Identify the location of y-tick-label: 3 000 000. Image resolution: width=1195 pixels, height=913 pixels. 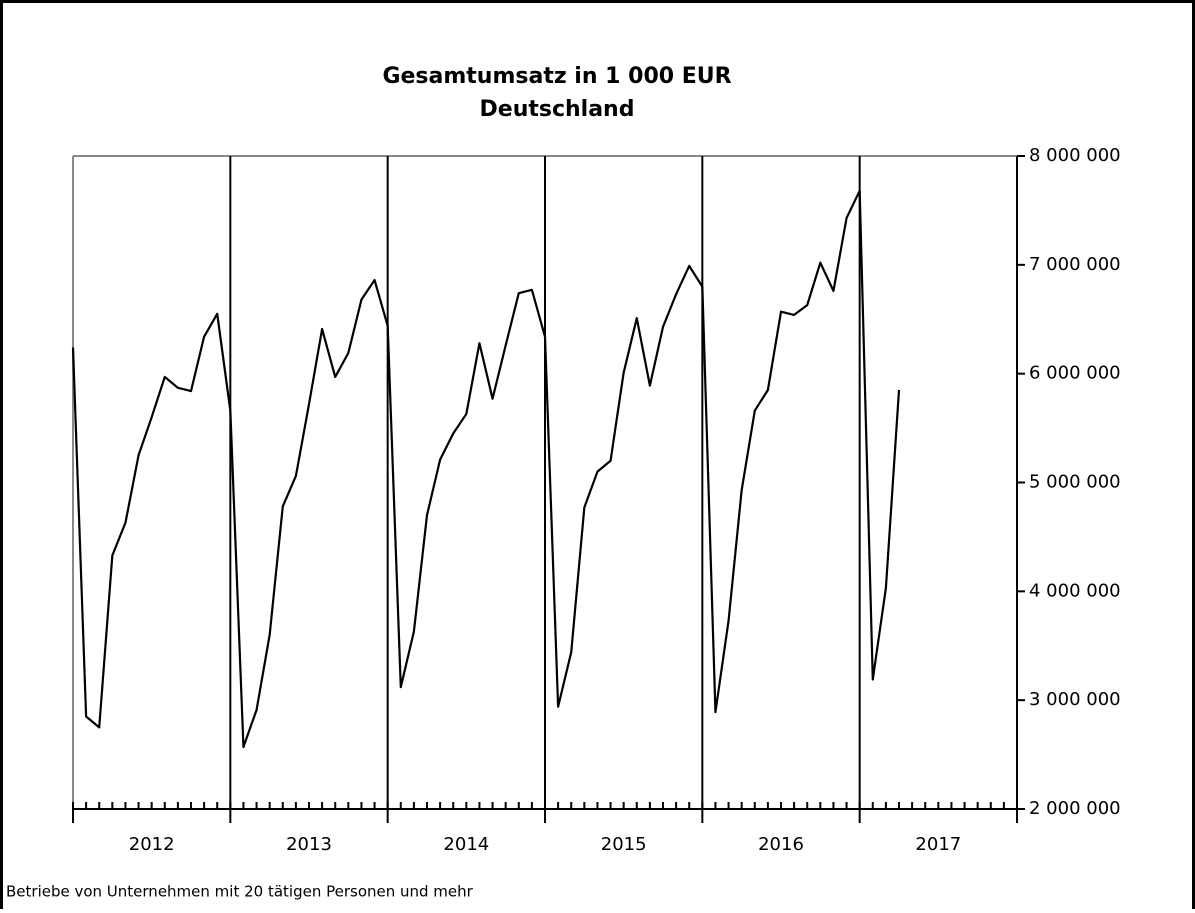
(1075, 699).